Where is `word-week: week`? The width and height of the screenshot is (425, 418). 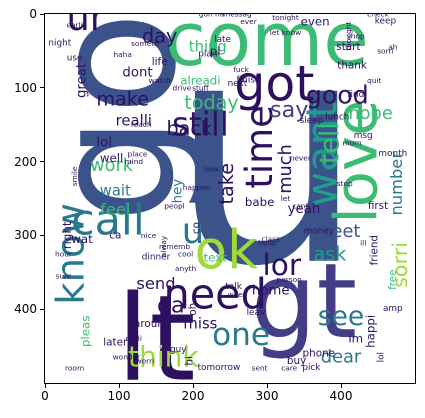
word-week: week is located at coordinates (238, 294).